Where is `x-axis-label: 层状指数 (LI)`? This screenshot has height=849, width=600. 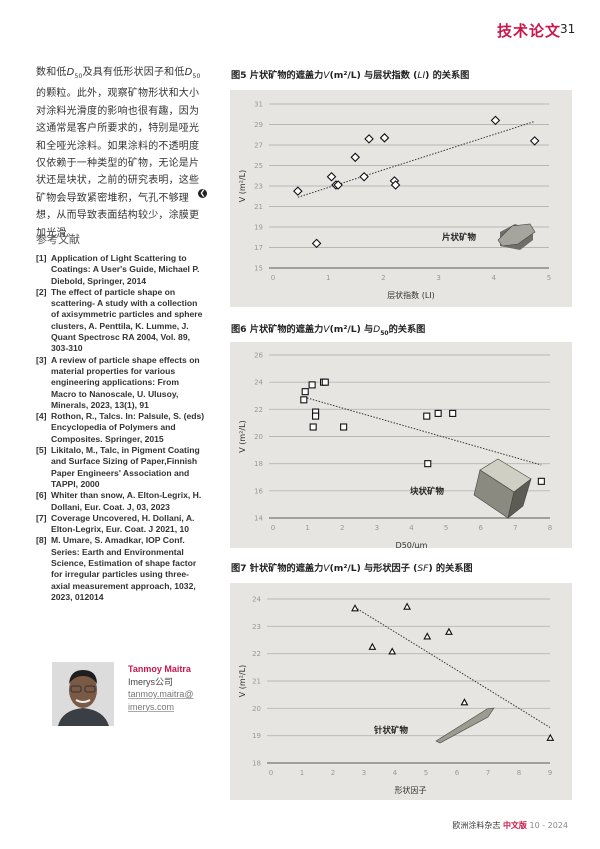 x-axis-label: 层状指数 (LI) is located at coordinates (411, 295).